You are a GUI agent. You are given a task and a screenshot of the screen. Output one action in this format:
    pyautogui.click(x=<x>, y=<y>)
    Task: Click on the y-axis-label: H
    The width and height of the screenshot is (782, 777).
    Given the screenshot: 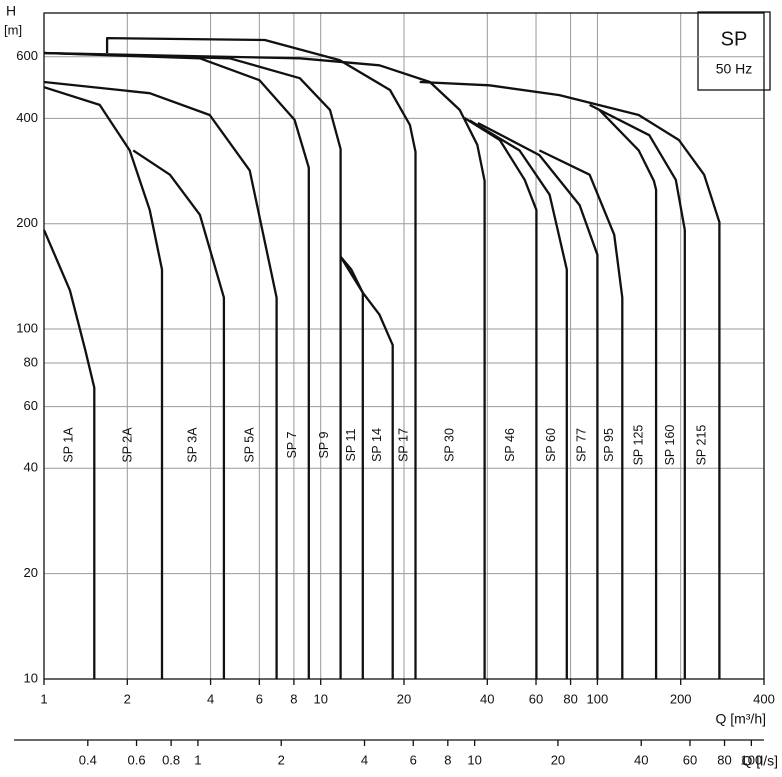 What is the action you would take?
    pyautogui.click(x=11, y=11)
    